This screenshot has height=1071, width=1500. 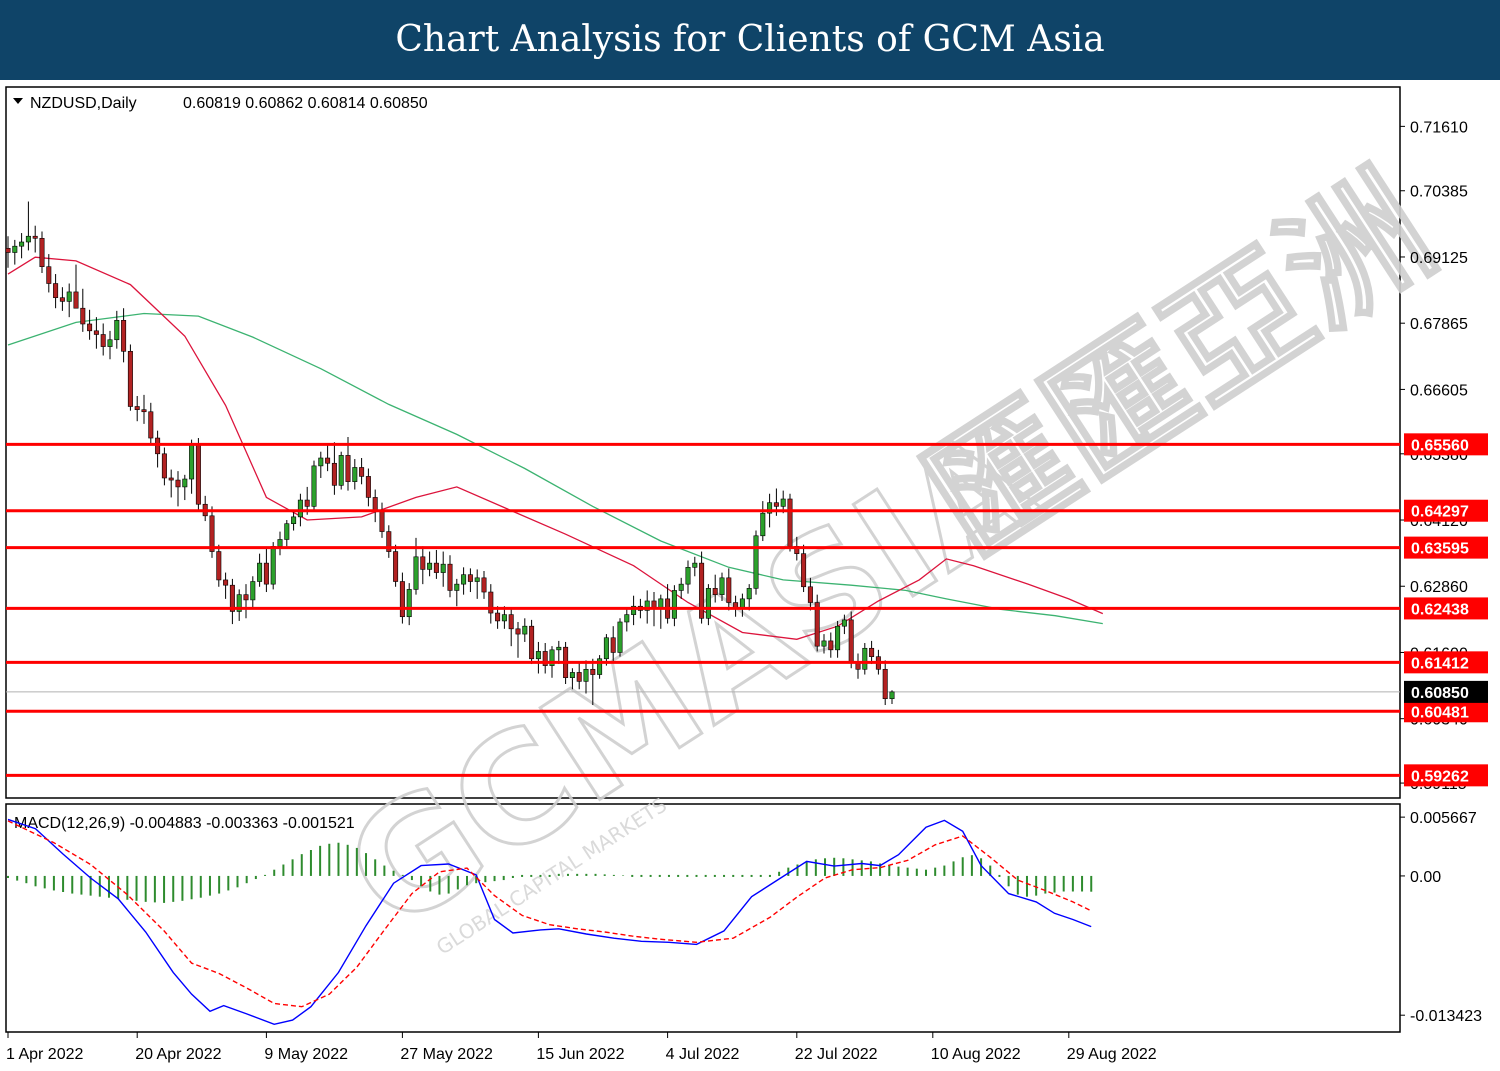 I want to click on date-tick-label: 20 Apr 2022, so click(x=178, y=1054).